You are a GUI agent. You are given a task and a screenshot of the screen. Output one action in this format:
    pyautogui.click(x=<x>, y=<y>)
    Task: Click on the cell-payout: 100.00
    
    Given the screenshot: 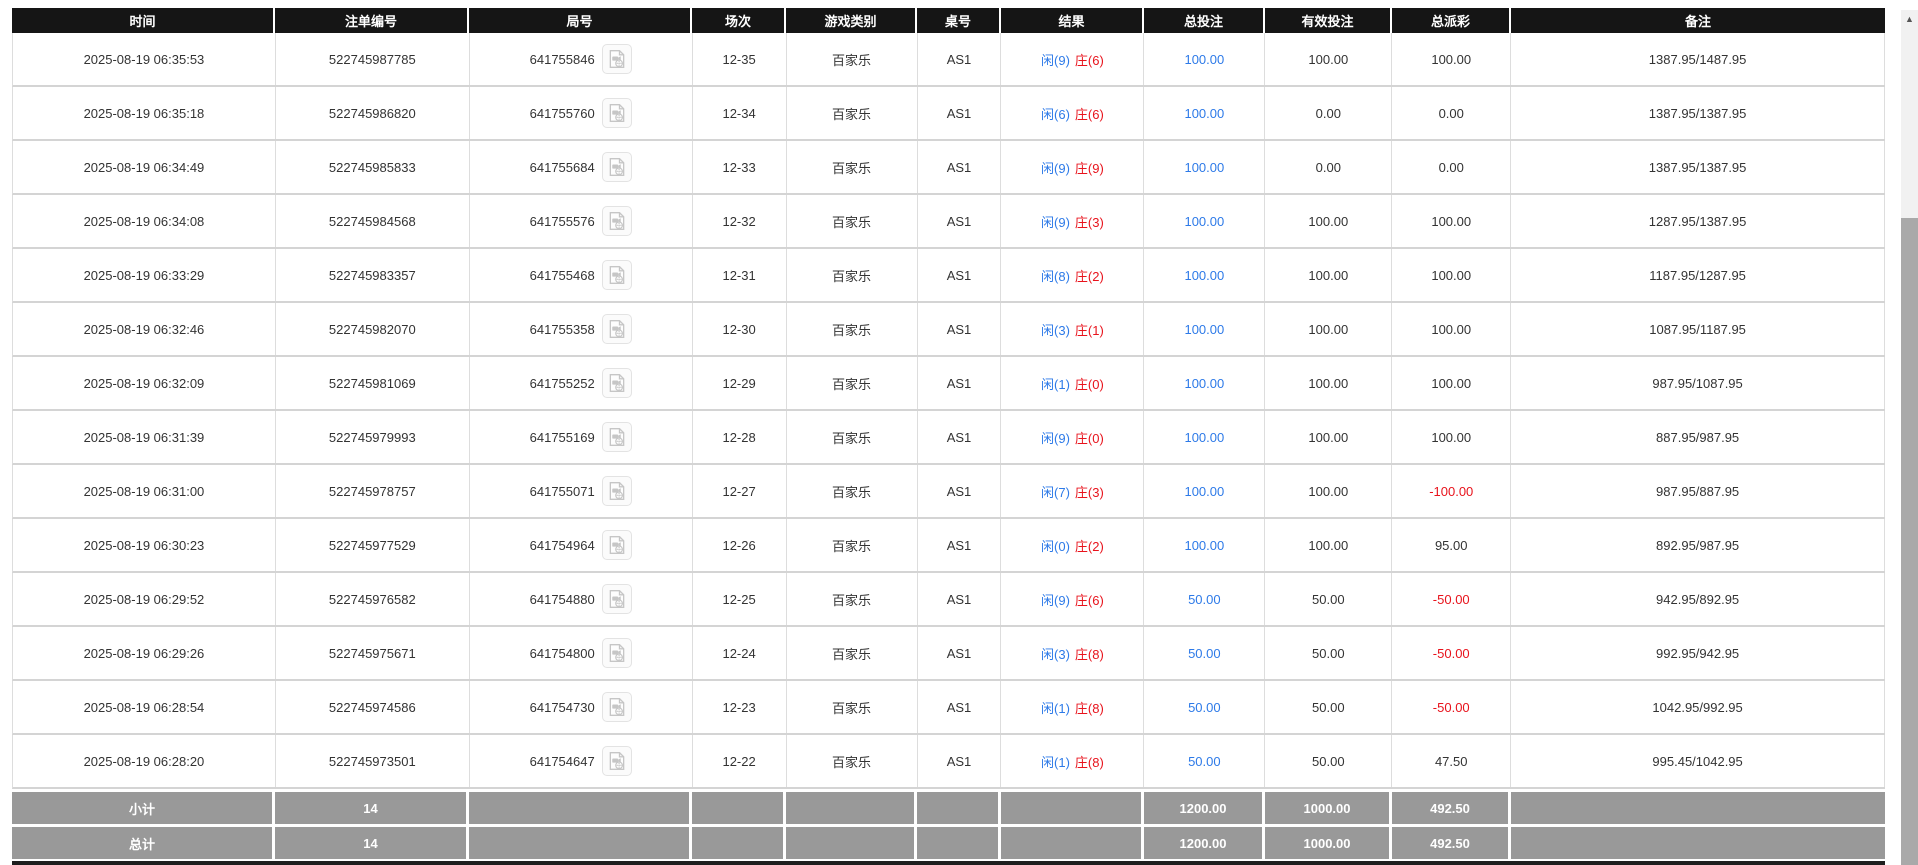 What is the action you would take?
    pyautogui.click(x=1452, y=221)
    